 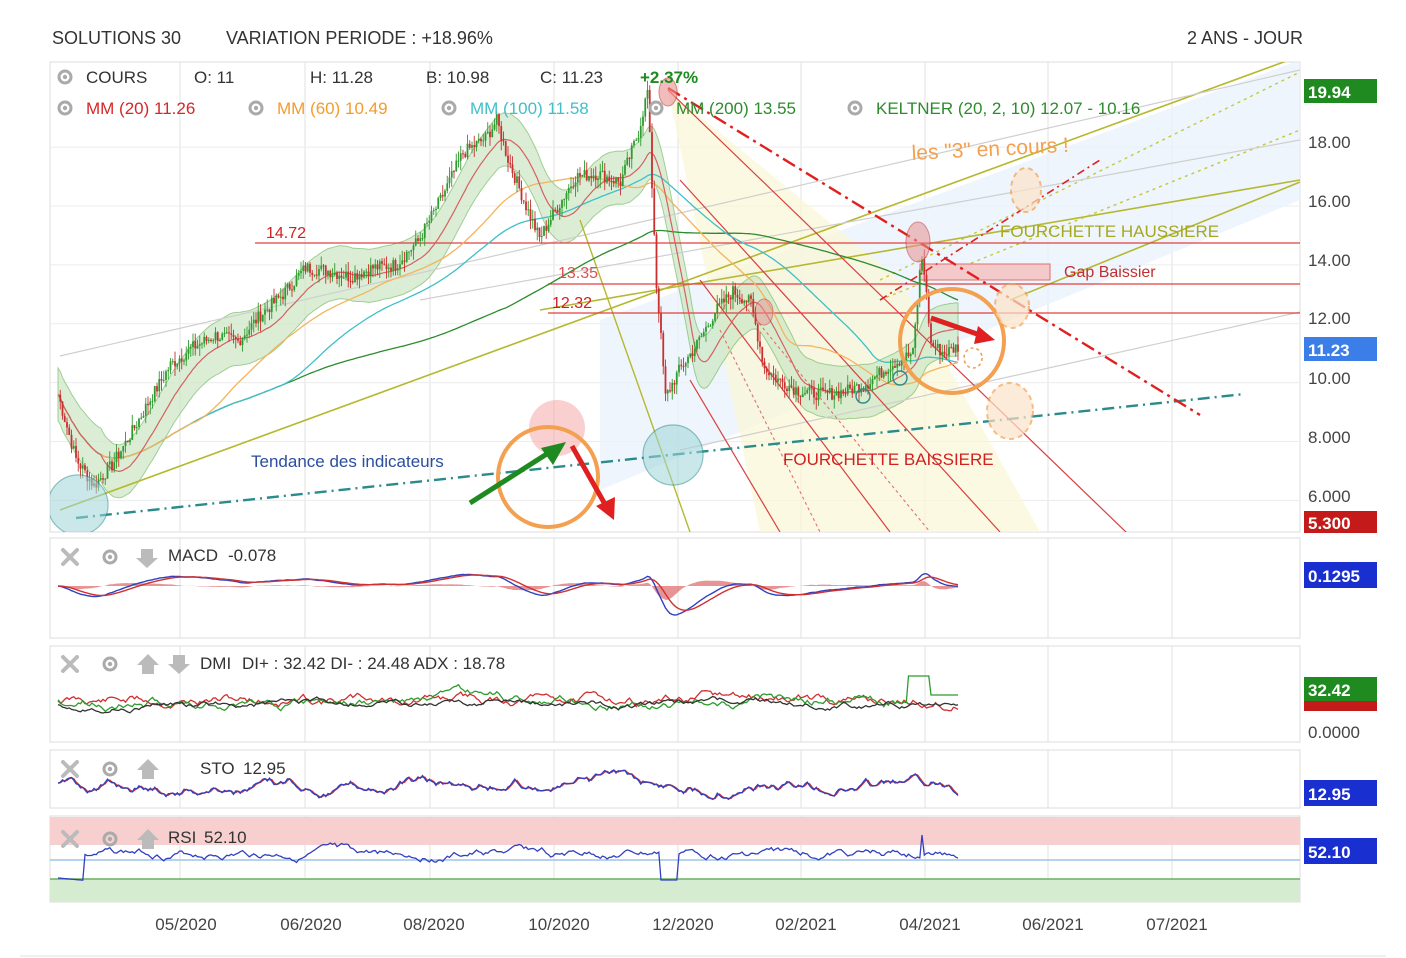 I want to click on macd-down-arrow-icon, so click(x=147, y=558).